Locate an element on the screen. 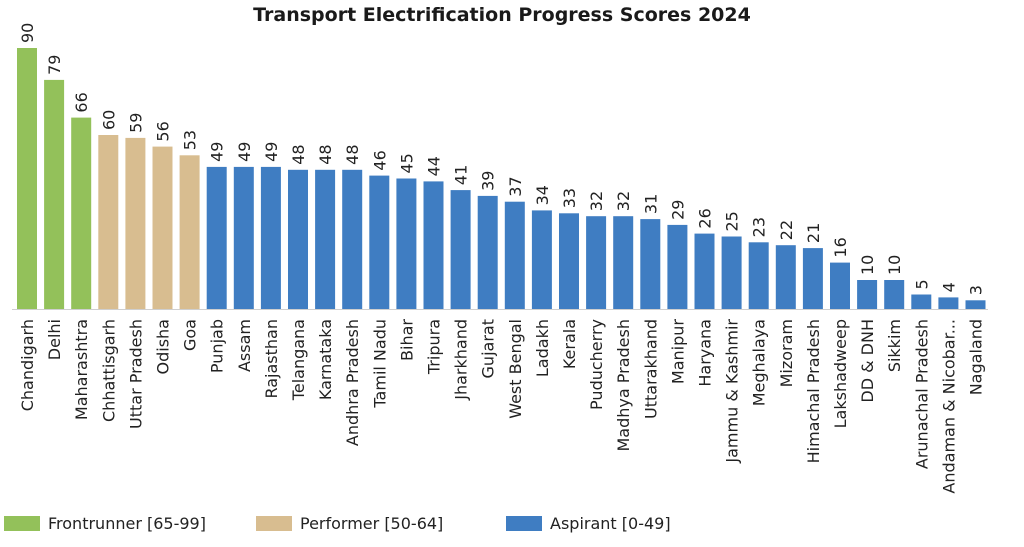 This screenshot has width=1024, height=547. category-label-jharkhand: Jharkhand is located at coordinates (461, 360).